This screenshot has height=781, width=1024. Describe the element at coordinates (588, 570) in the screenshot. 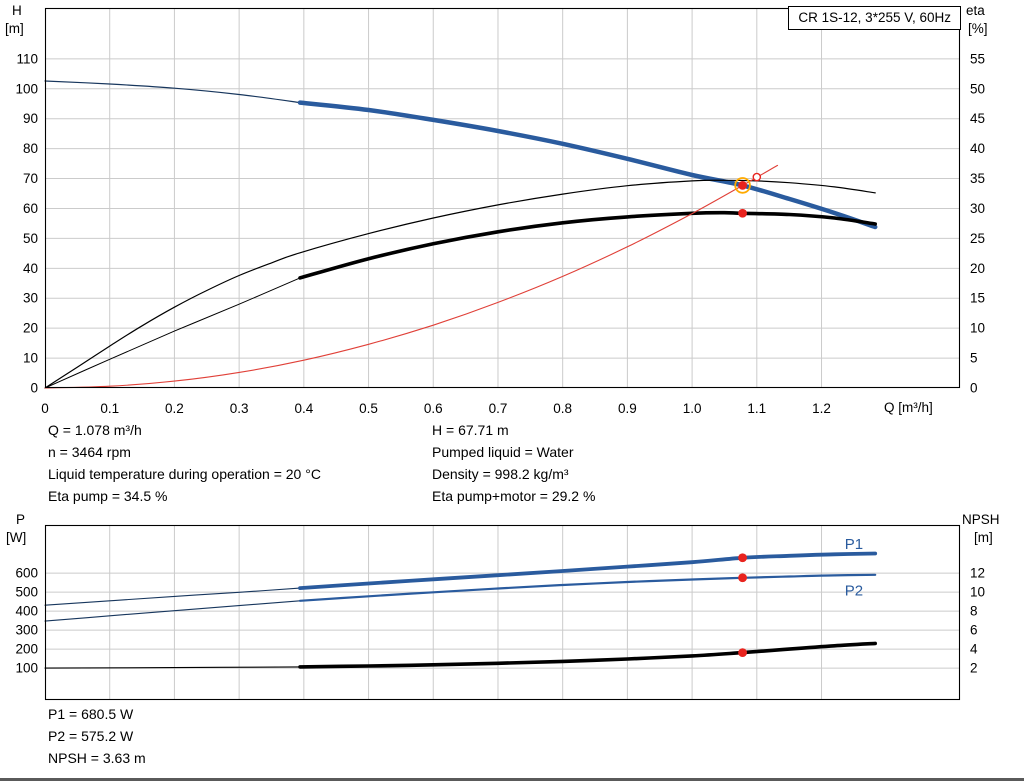

I see `p1-curve` at that location.